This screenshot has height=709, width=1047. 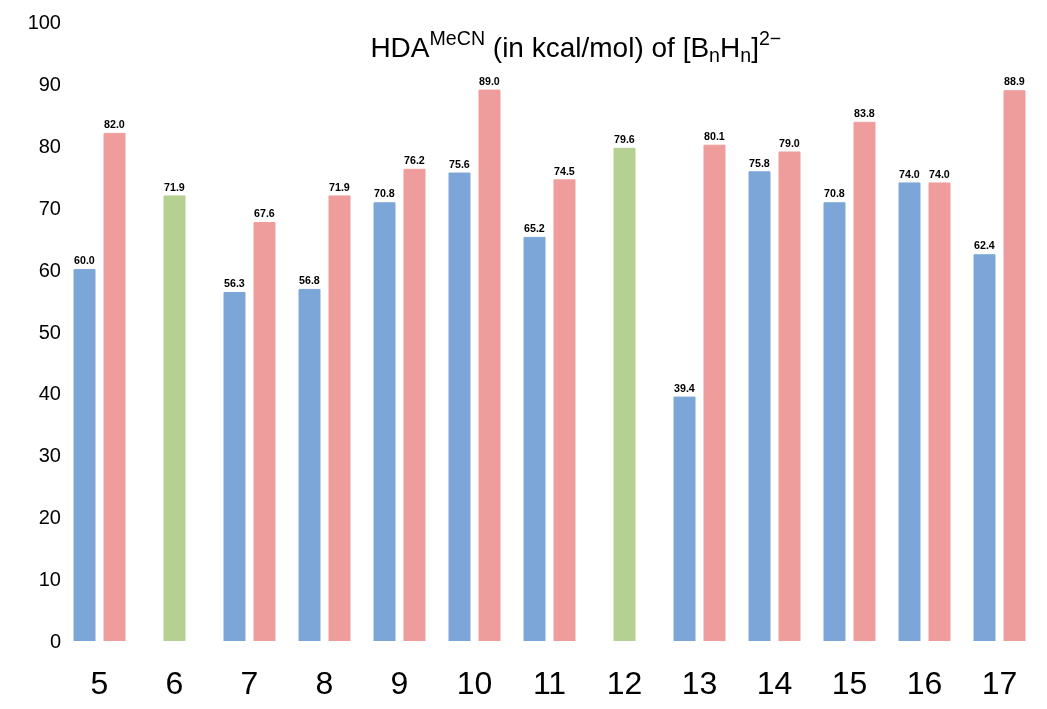 What do you see at coordinates (984, 245) in the screenshot?
I see `data-label: 62.4` at bounding box center [984, 245].